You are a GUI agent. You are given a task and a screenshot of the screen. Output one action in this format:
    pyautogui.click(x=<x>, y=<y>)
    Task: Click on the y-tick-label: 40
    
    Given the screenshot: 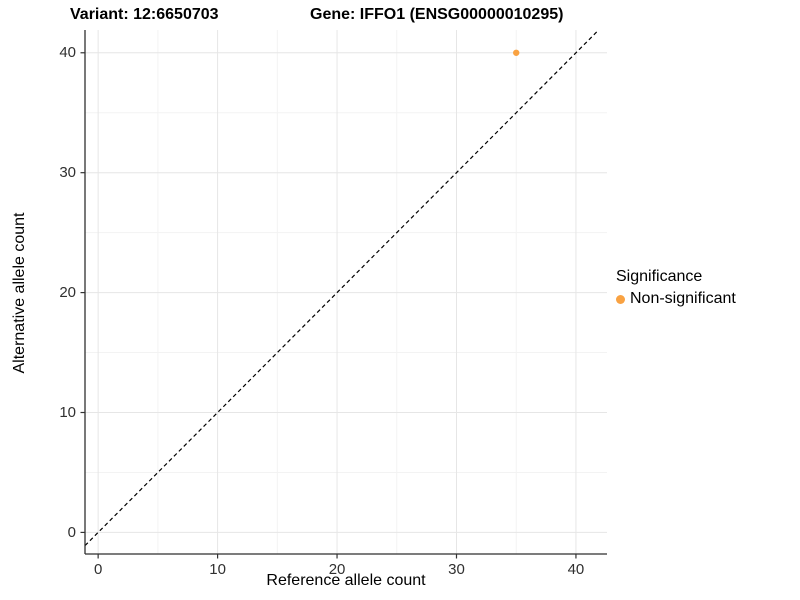 What is the action you would take?
    pyautogui.click(x=67, y=53)
    